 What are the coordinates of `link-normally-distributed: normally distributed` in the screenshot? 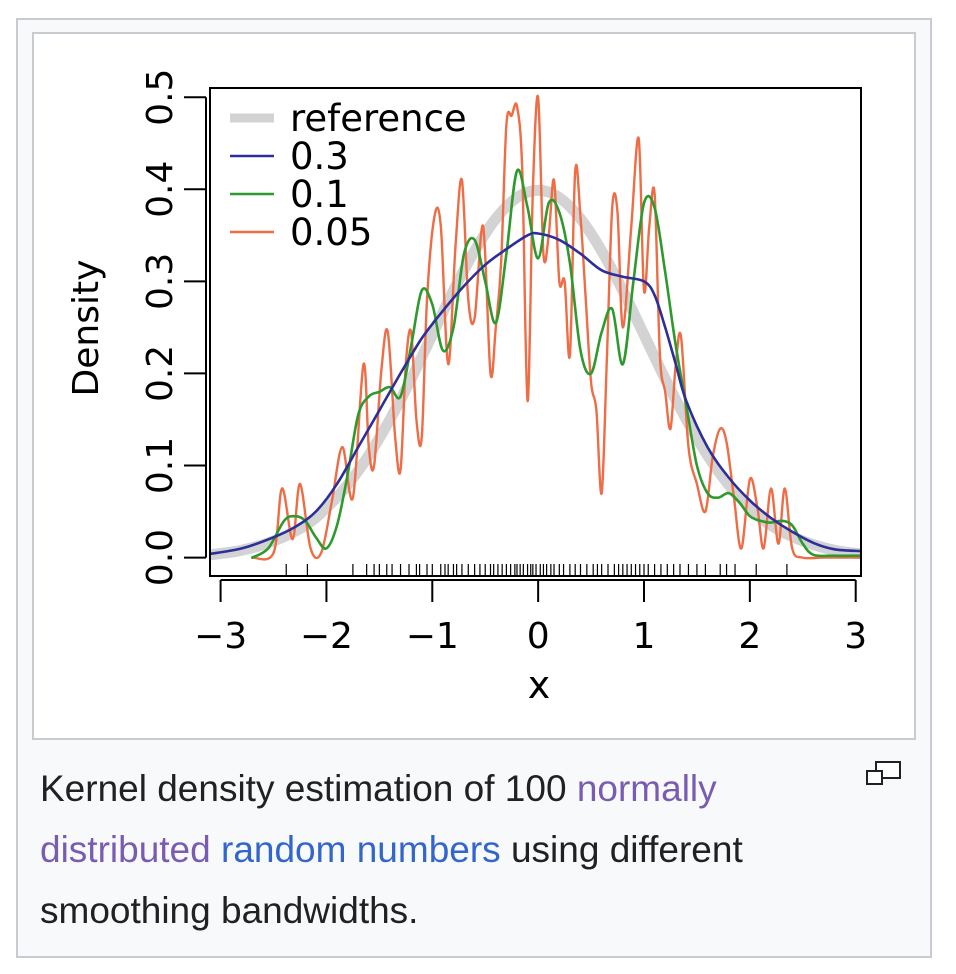 It's located at (378, 819).